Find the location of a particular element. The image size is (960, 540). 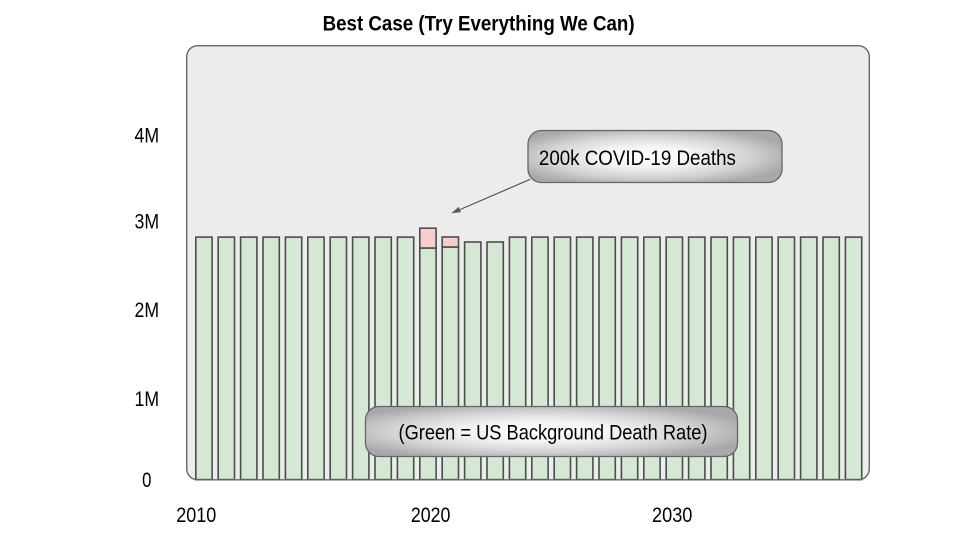

svg-text:Best Case (Try Everything We C: Best Case (Try Everything We Can) is located at coordinates (479, 24).